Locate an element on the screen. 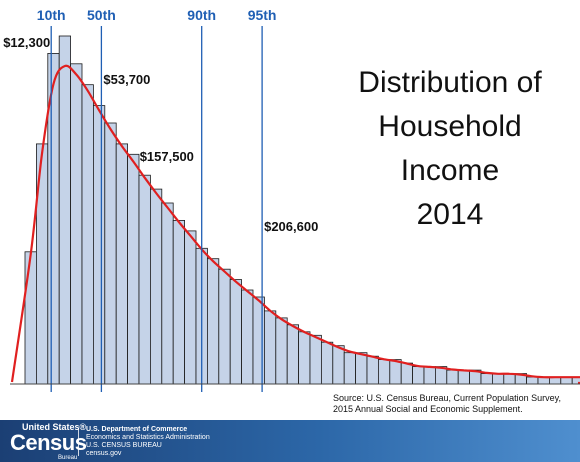 Image resolution: width=580 pixels, height=462 pixels. percentile-value-label: $12,300 is located at coordinates (26, 42).